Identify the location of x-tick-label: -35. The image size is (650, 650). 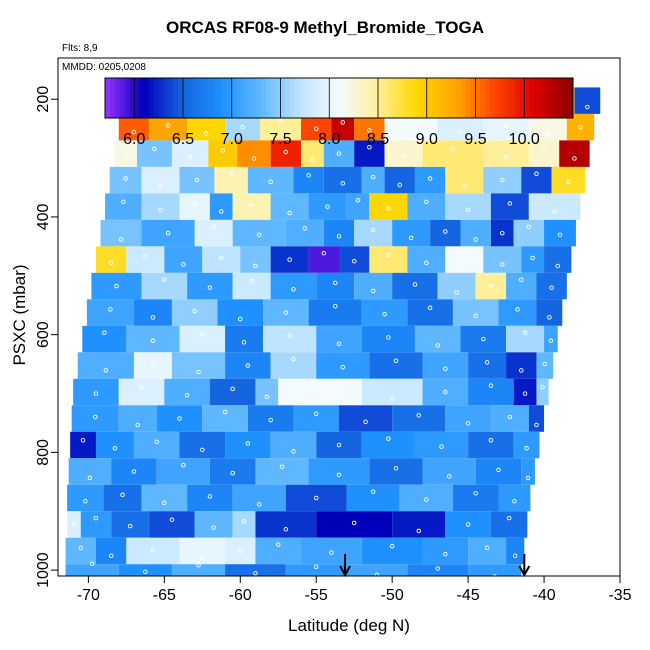
(619, 595).